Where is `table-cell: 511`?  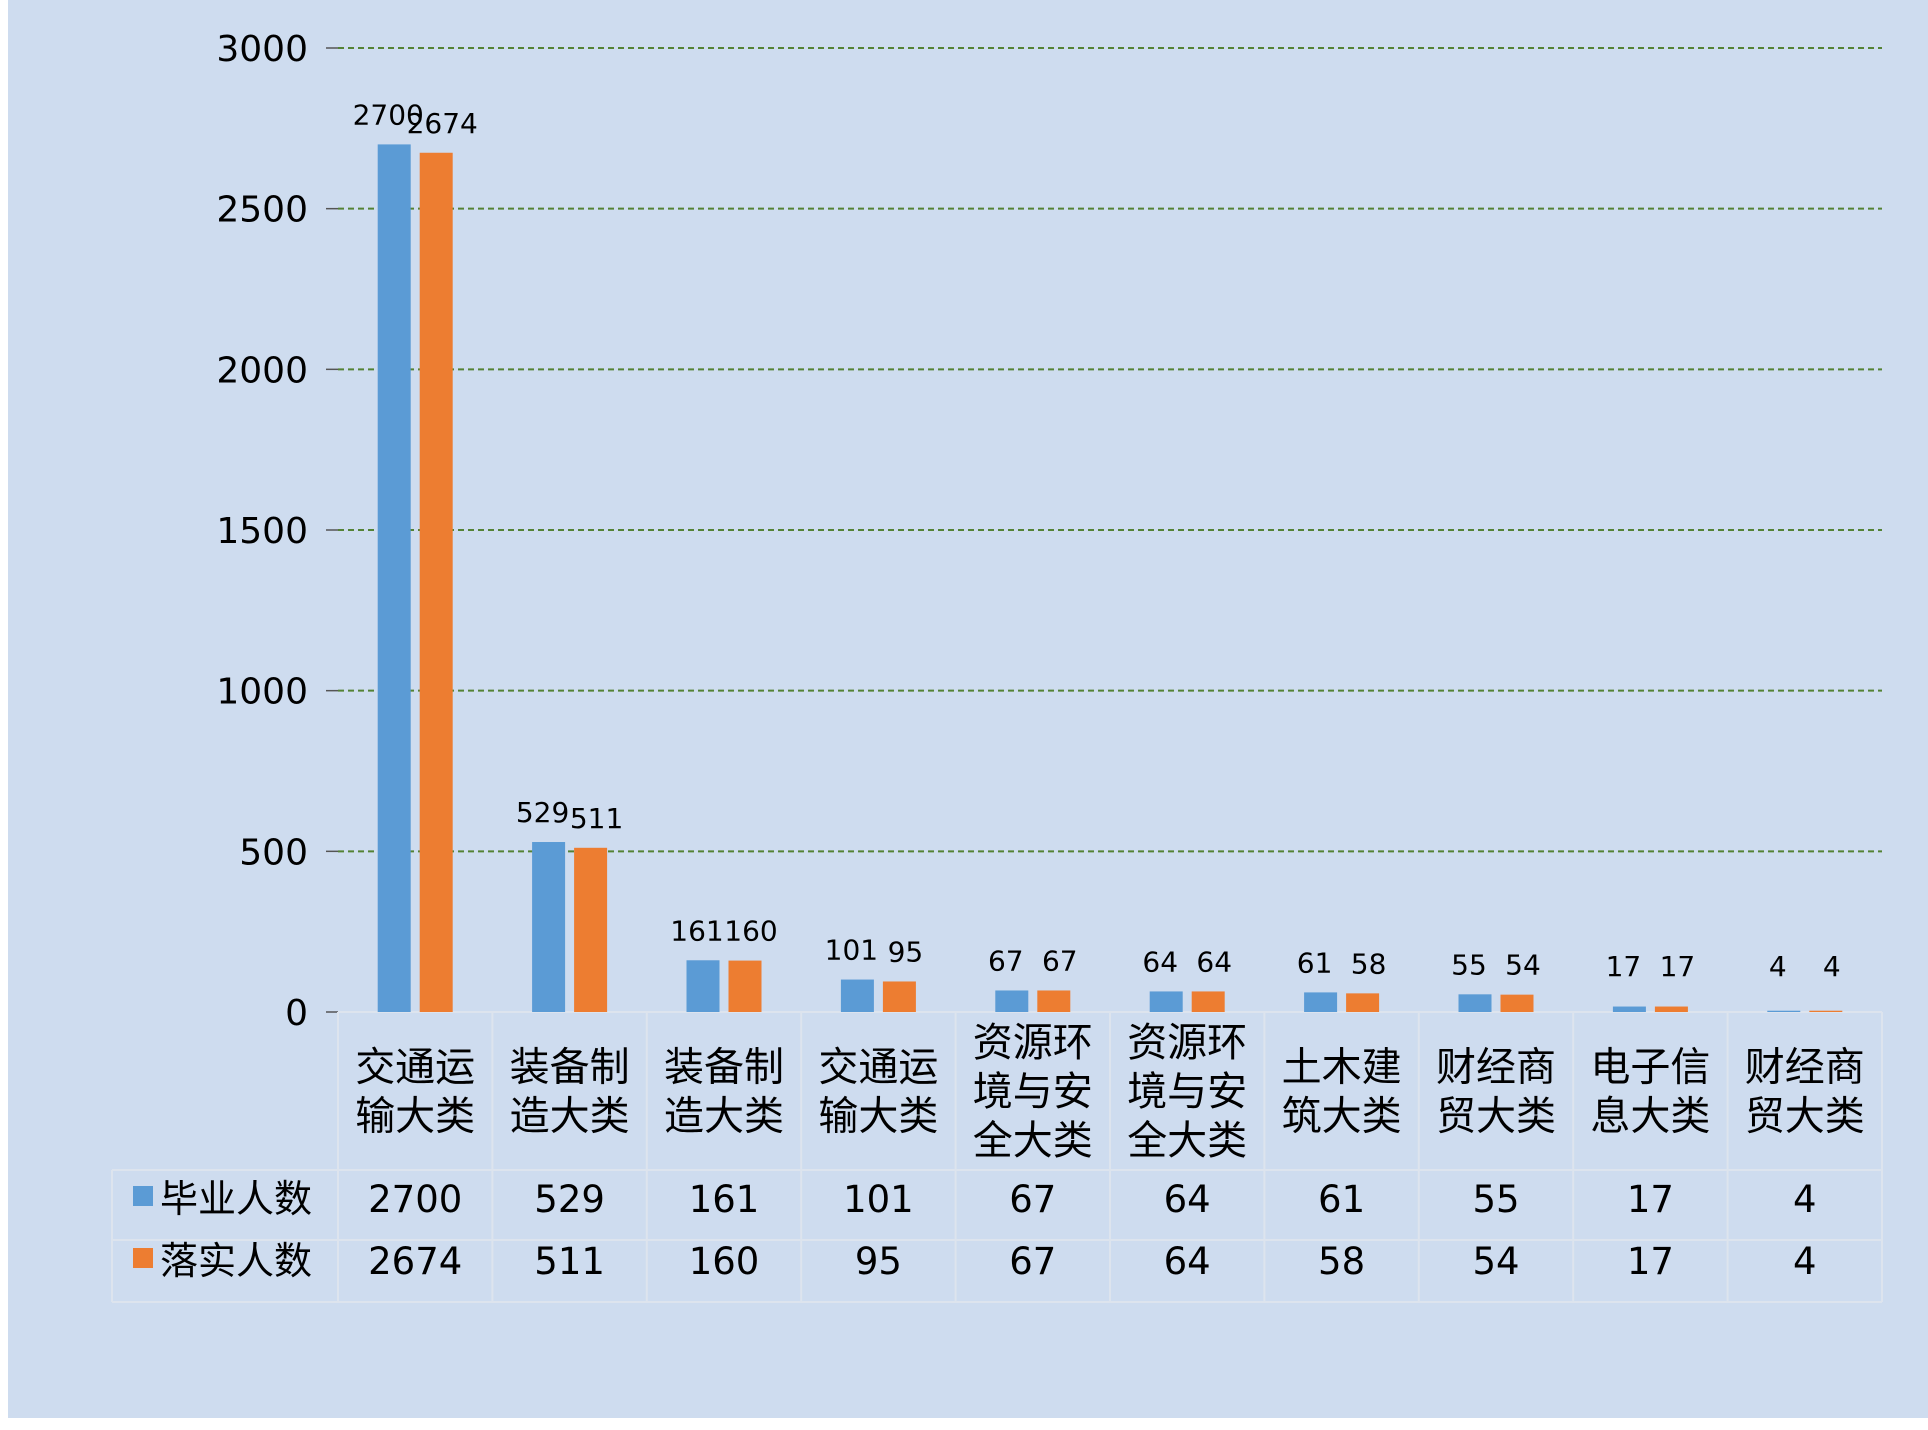 table-cell: 511 is located at coordinates (569, 1261).